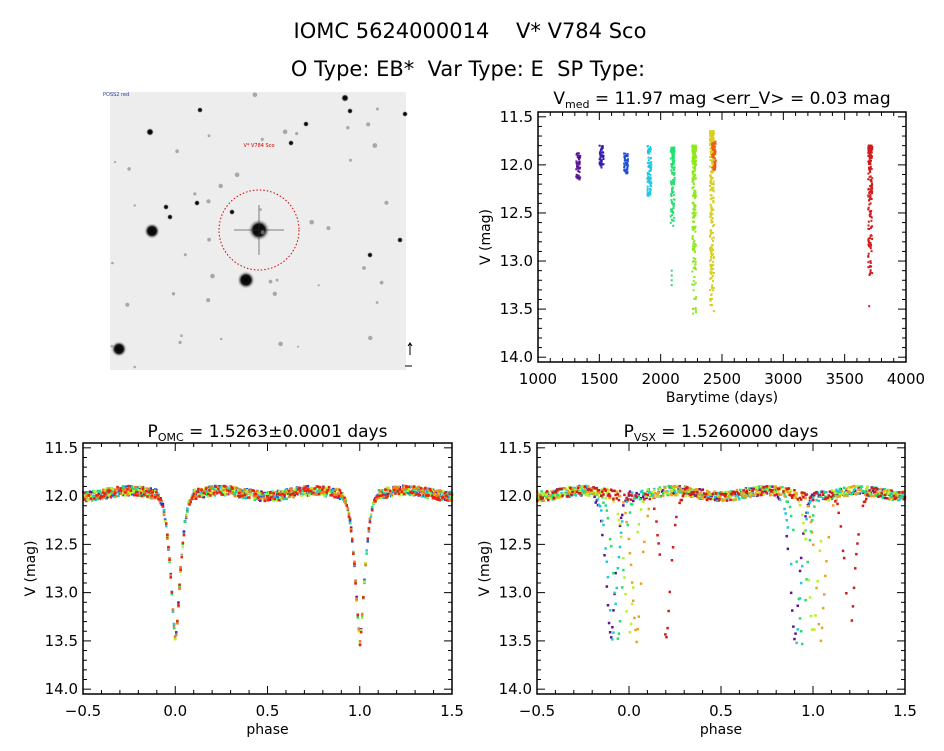  Describe the element at coordinates (629, 711) in the screenshot. I see `x-tick-label: 0.0` at that location.